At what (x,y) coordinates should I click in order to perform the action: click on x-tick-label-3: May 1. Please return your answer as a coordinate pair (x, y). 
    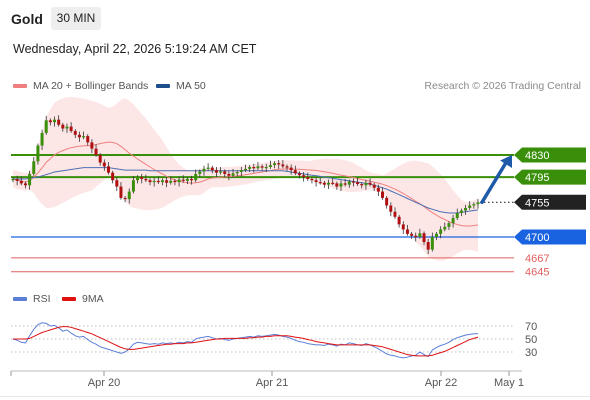
    Looking at the image, I should click on (509, 383).